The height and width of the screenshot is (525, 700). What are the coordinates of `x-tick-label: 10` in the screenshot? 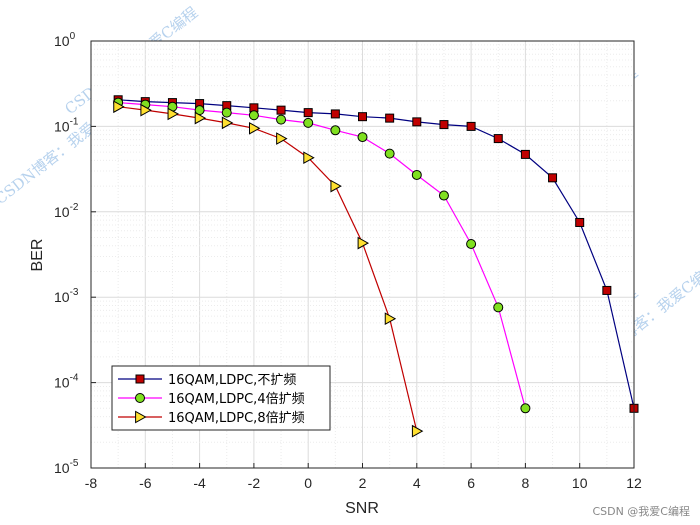 It's located at (580, 483).